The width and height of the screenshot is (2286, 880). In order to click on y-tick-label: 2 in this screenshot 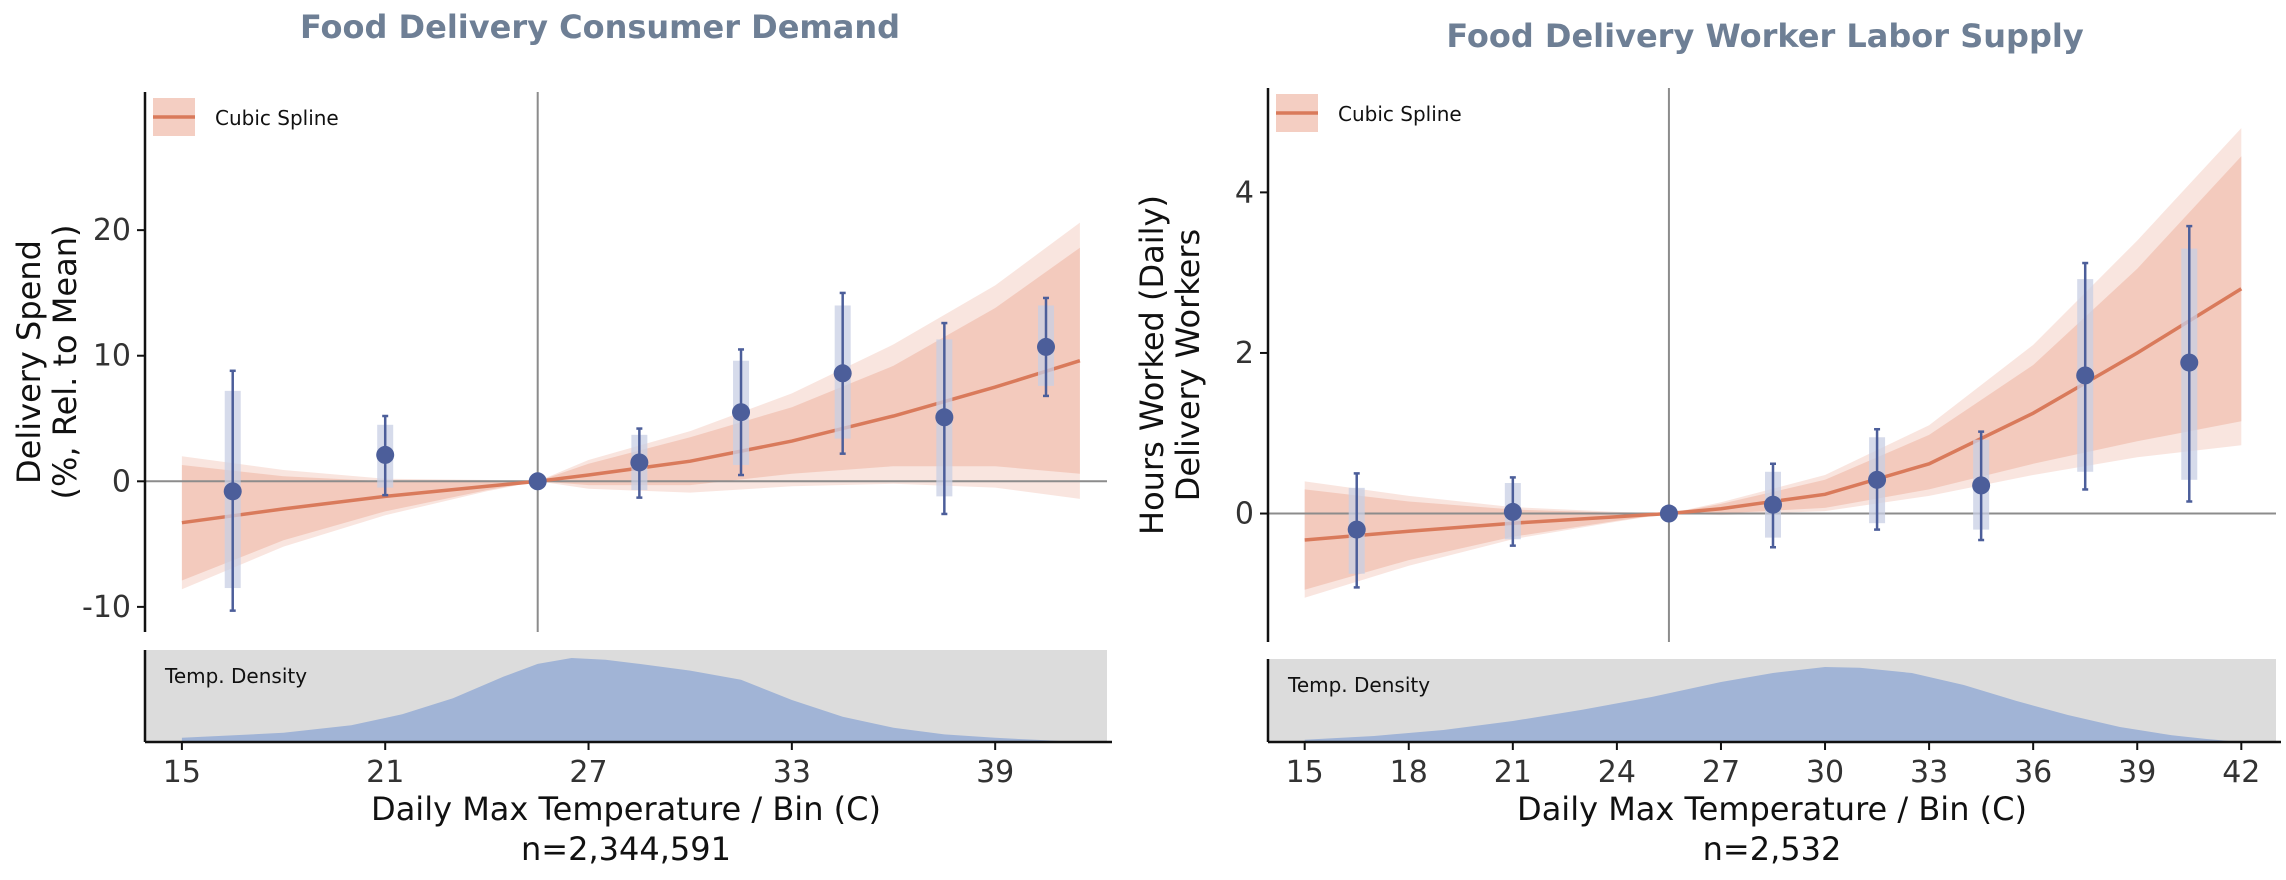, I will do `click(1244, 353)`.